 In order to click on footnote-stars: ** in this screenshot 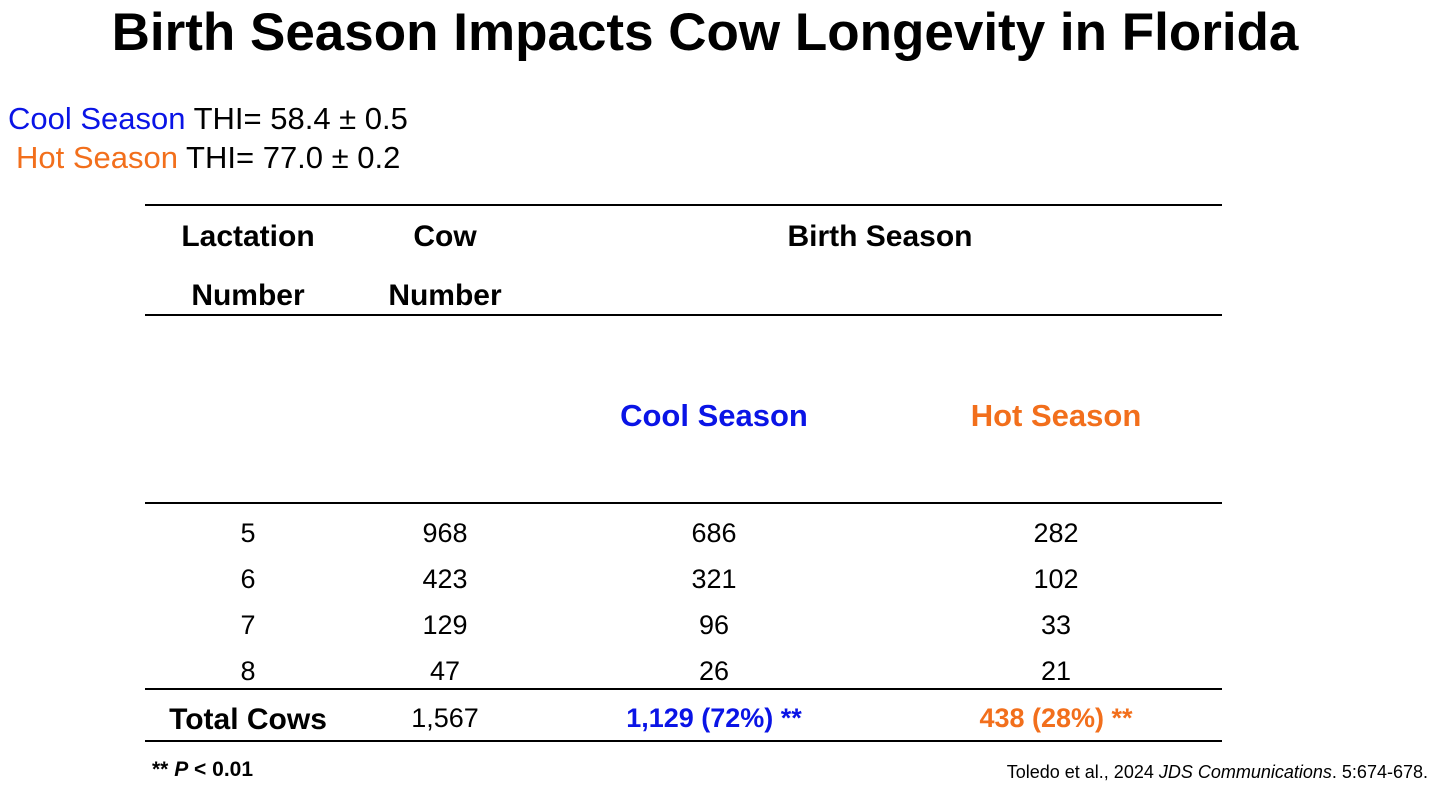, I will do `click(163, 769)`.